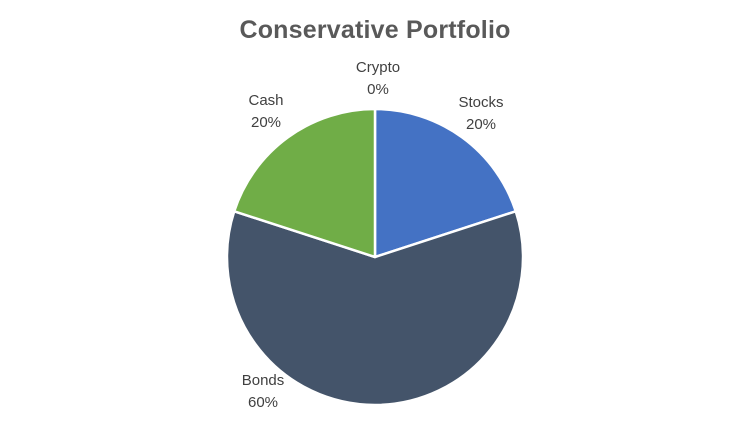 This screenshot has width=750, height=445. I want to click on data-label-bonds-value: 60%, so click(263, 402).